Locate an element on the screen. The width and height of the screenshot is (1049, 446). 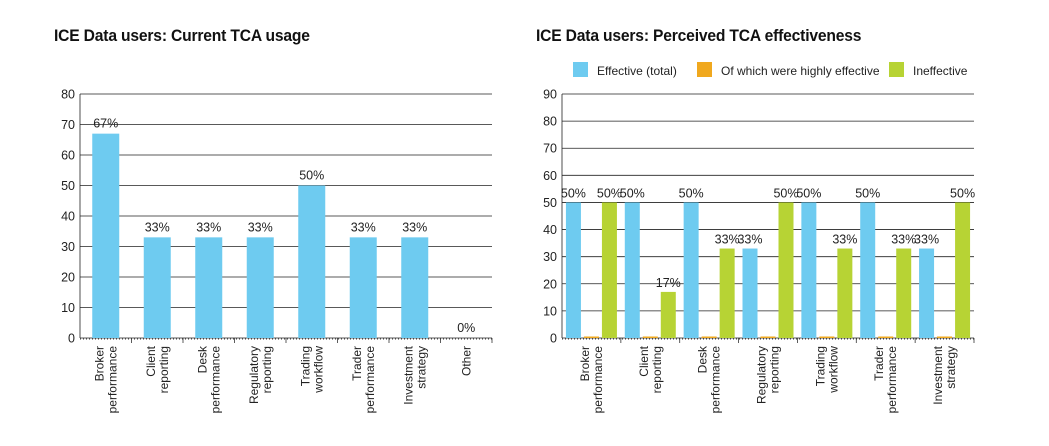
category-label: Broker is located at coordinates (585, 363).